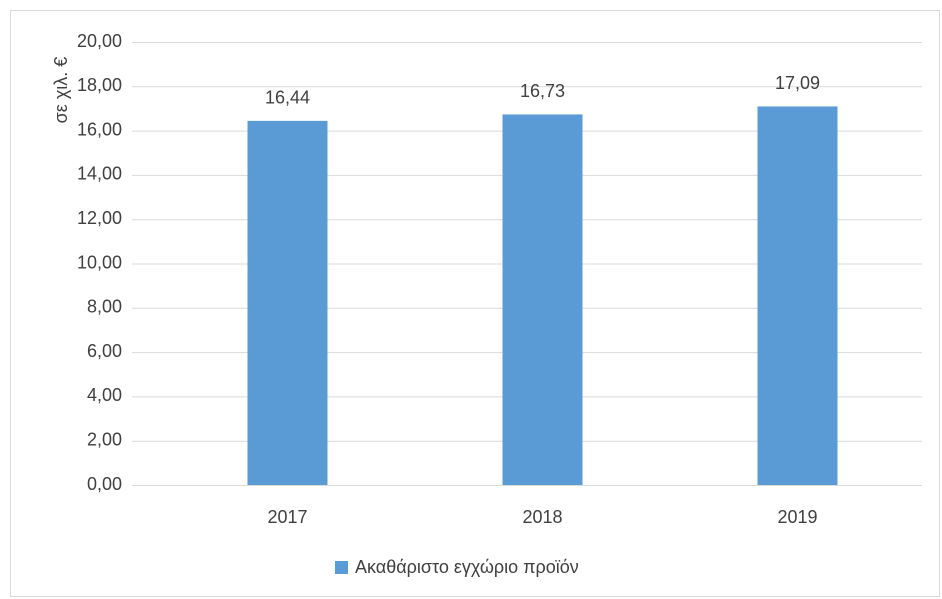 Image resolution: width=942 pixels, height=599 pixels. I want to click on y-tick-label: 18,00, so click(99, 85).